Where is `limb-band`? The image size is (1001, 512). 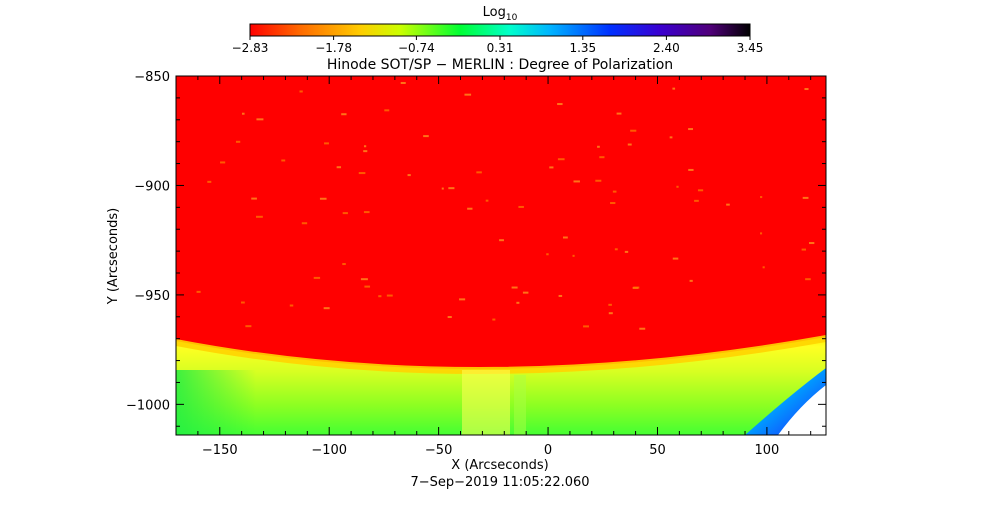
limb-band is located at coordinates (501, 355).